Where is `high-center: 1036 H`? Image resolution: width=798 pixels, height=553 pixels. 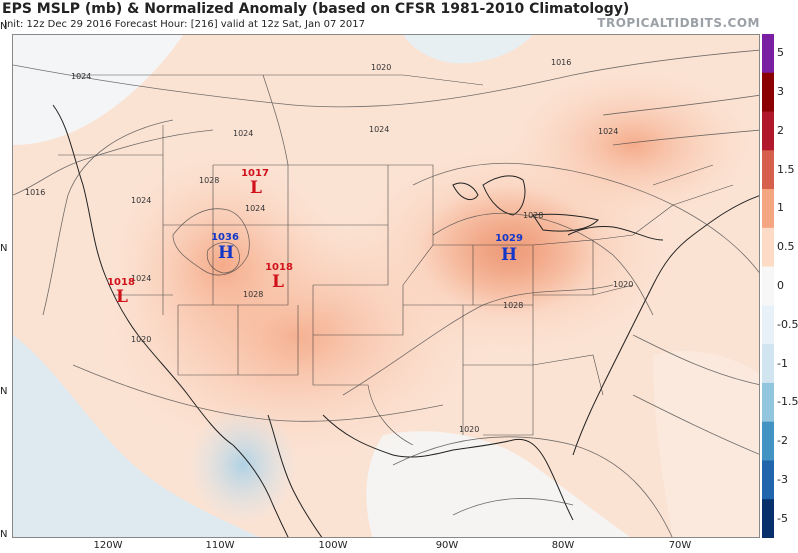 high-center: 1036 H is located at coordinates (225, 247).